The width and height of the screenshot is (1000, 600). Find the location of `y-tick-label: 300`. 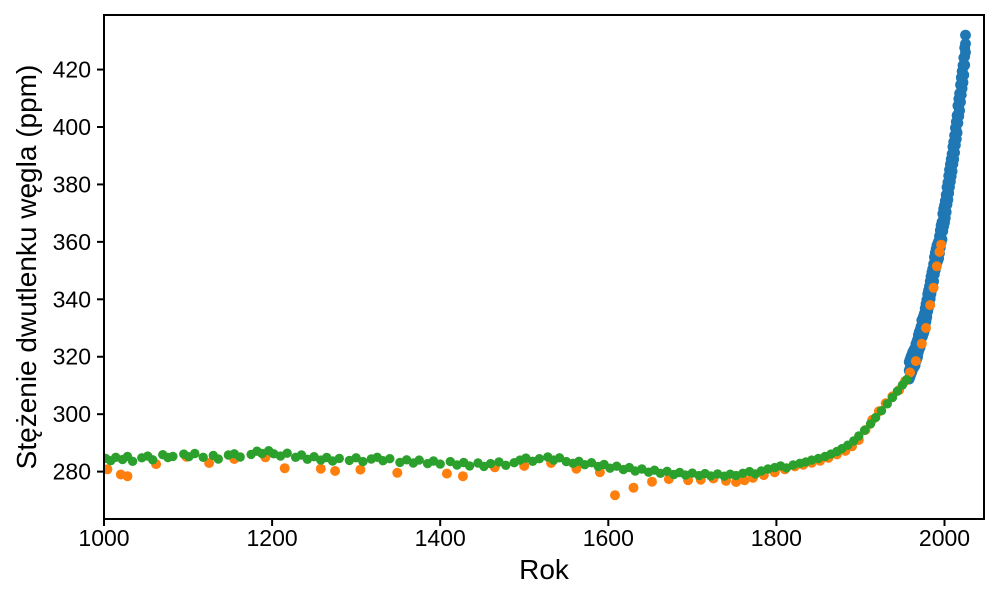

y-tick-label: 300 is located at coordinates (72, 414).